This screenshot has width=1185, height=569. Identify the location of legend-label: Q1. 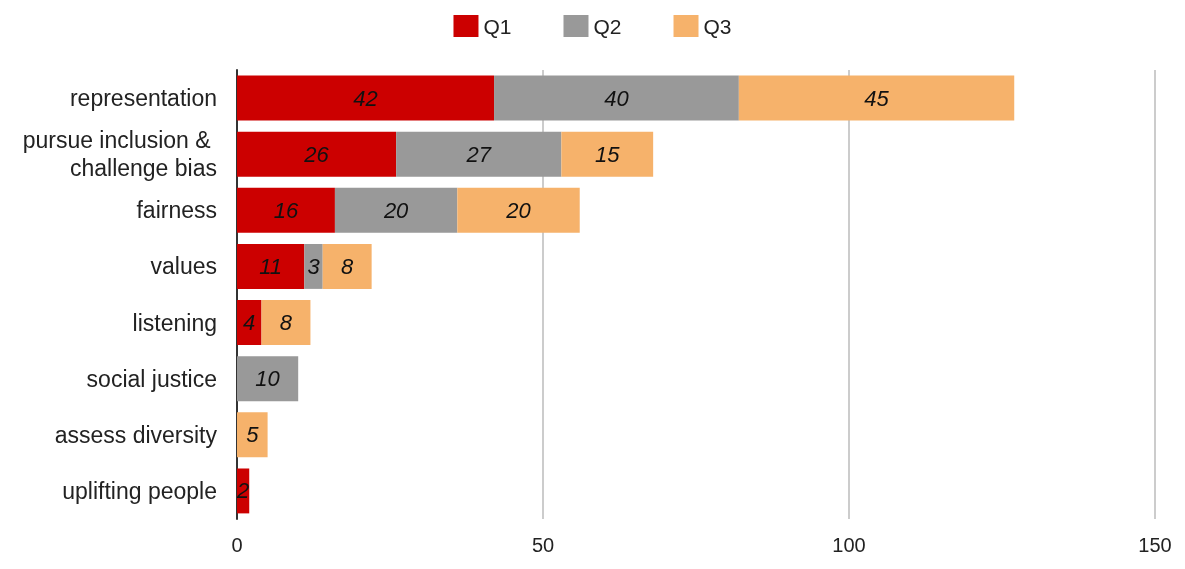
(497, 26).